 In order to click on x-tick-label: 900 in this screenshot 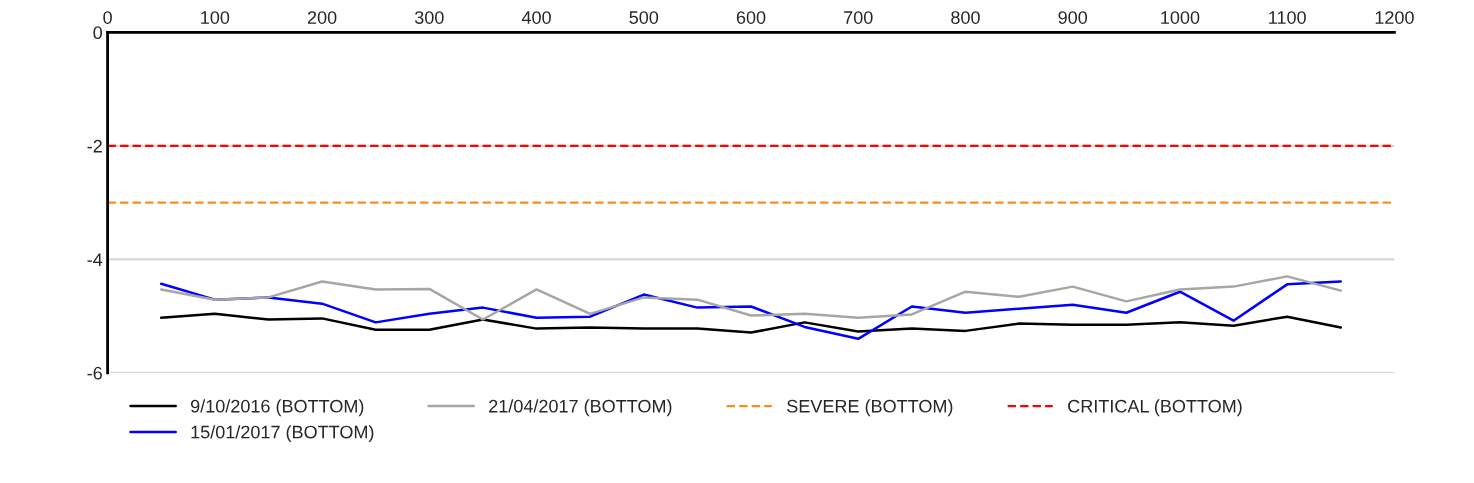, I will do `click(1073, 17)`.